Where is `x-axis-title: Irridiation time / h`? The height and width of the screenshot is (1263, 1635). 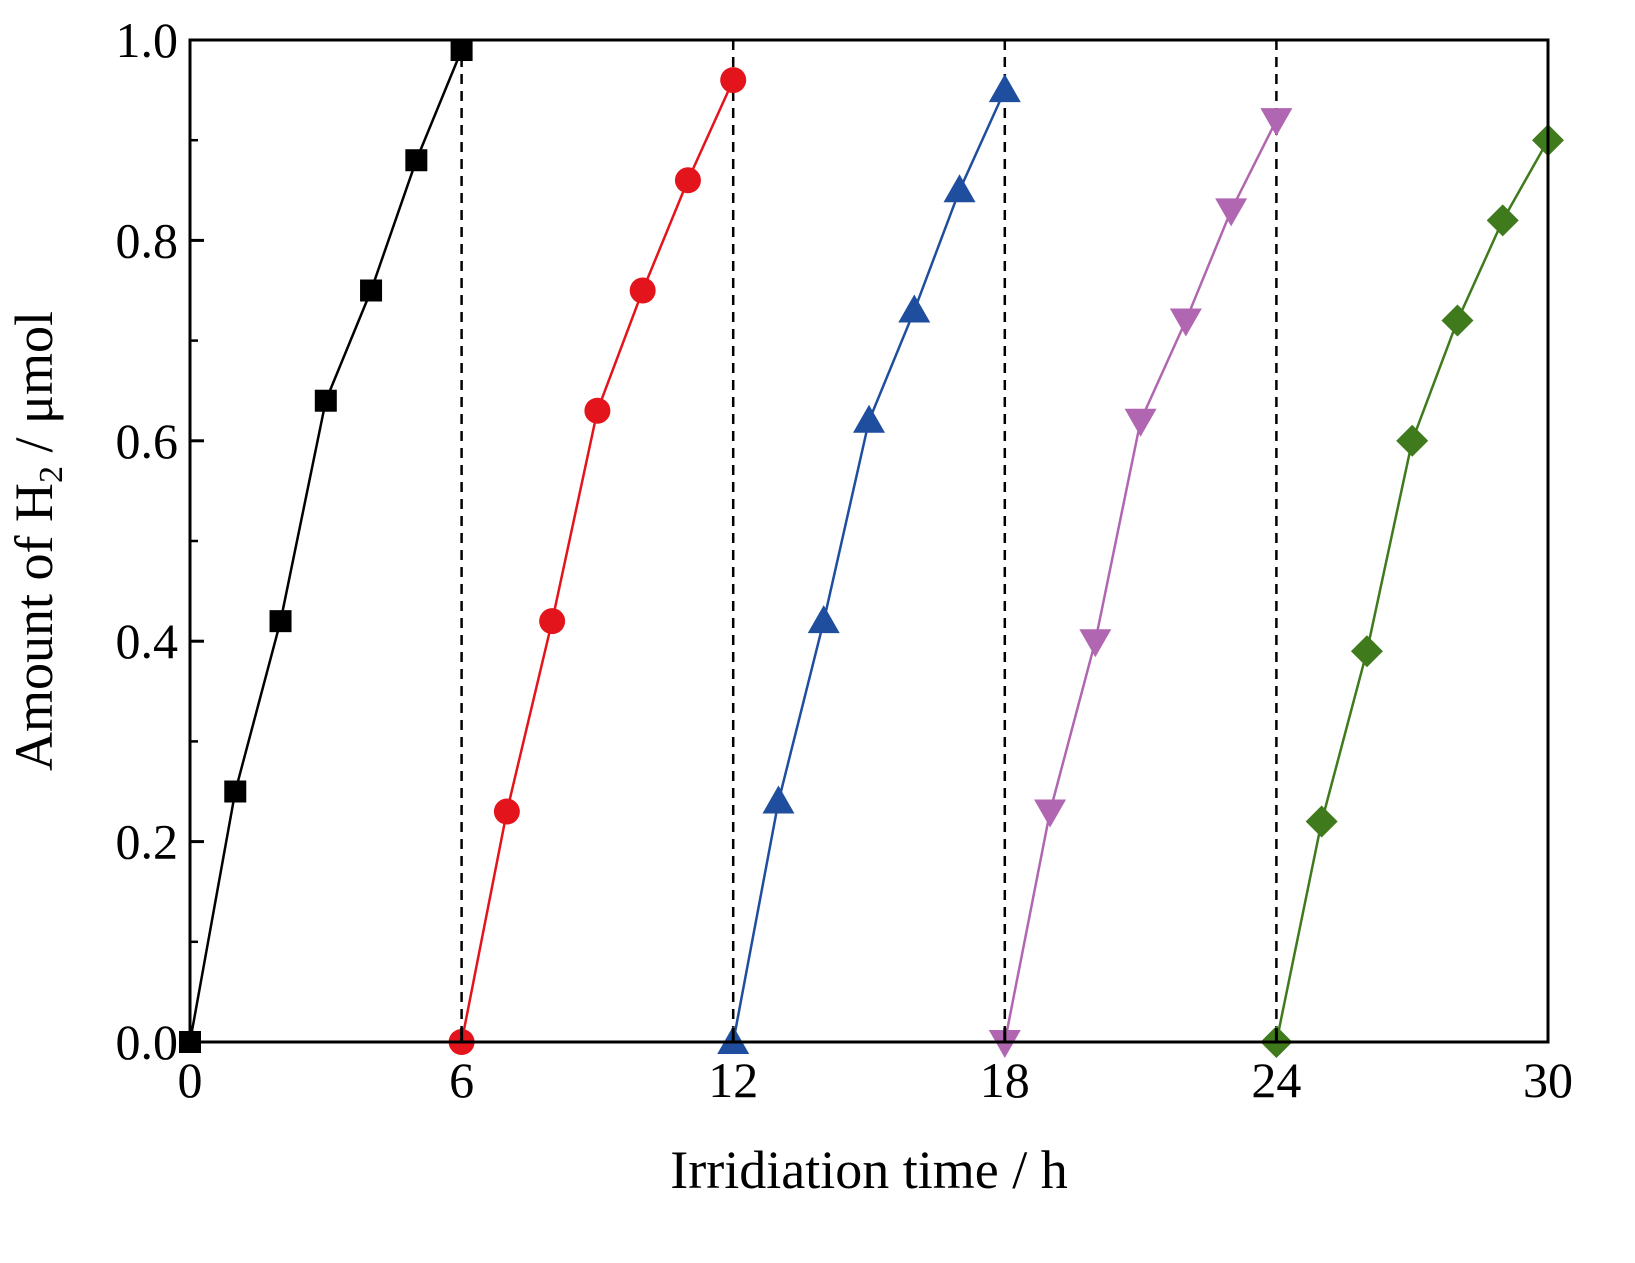 x-axis-title: Irridiation time / h is located at coordinates (868, 1170).